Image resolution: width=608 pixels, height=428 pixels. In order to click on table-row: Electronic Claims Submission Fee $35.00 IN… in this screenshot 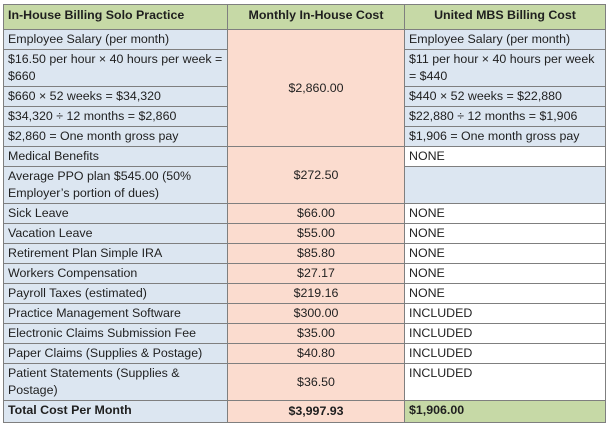, I will do `click(304, 333)`.